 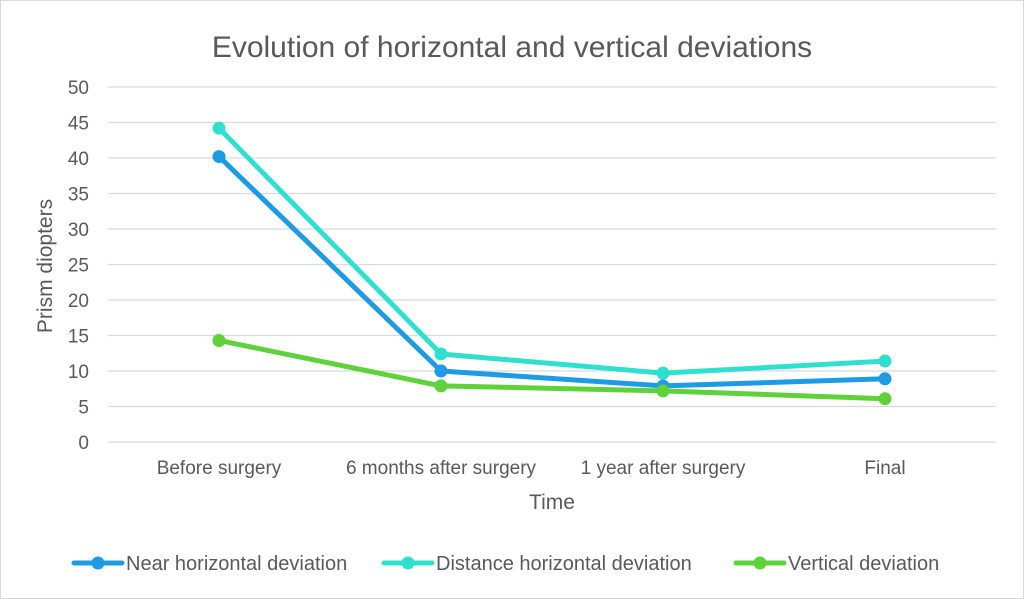 What do you see at coordinates (552, 502) in the screenshot?
I see `x-axis-label: Time` at bounding box center [552, 502].